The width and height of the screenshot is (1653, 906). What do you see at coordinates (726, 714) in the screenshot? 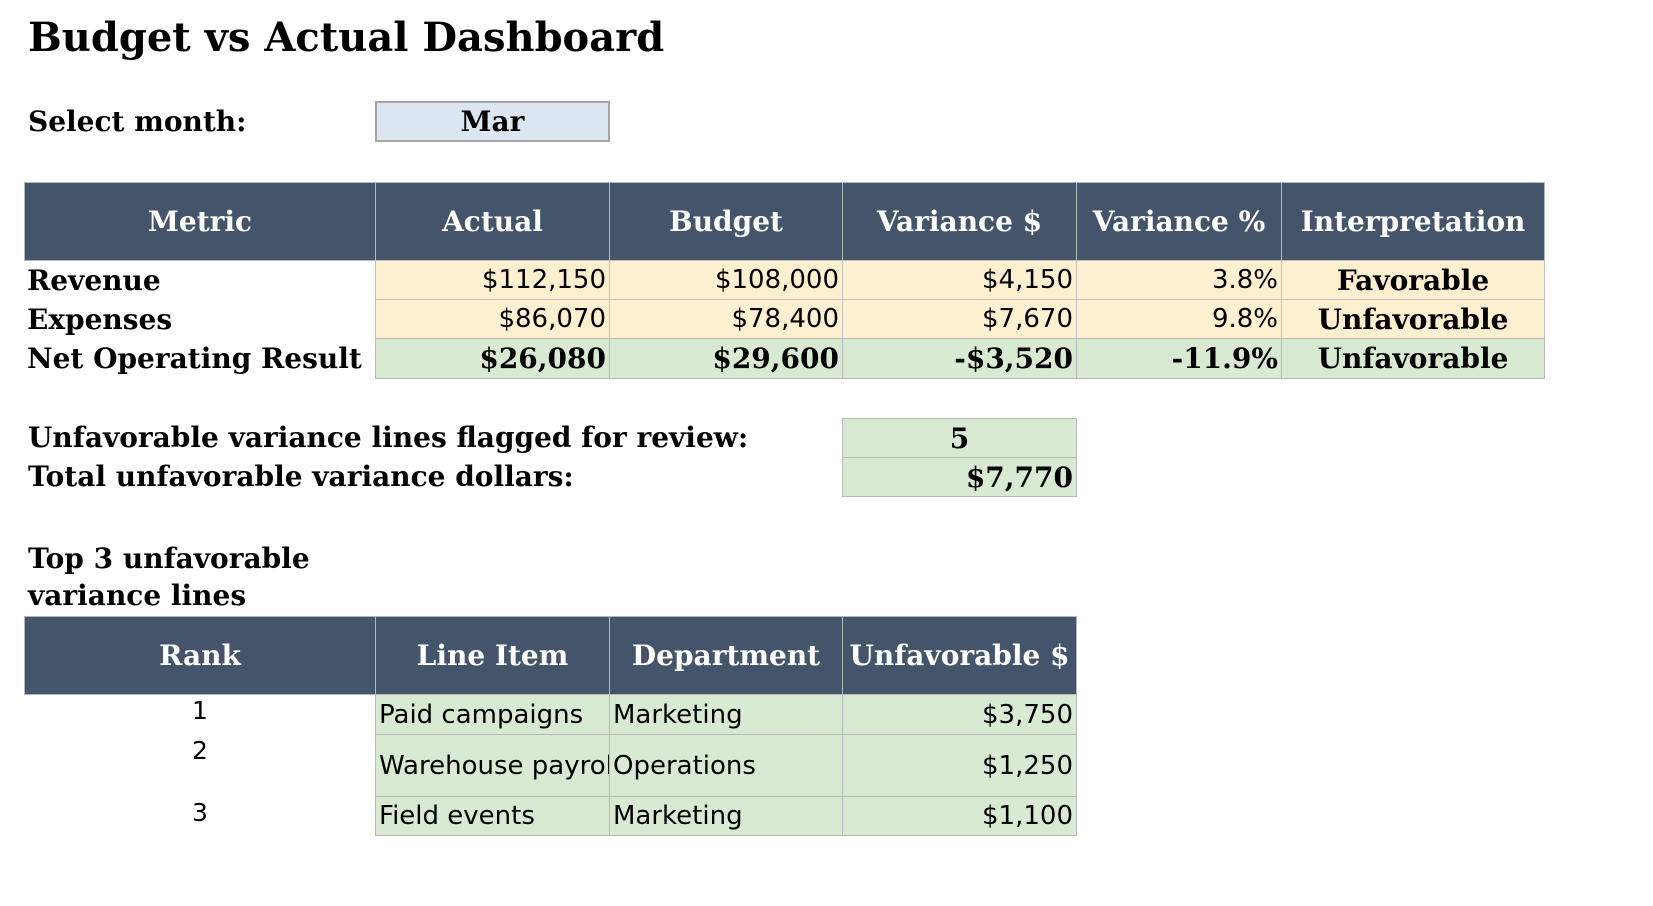
I see `top3-department-1: Marketing` at bounding box center [726, 714].